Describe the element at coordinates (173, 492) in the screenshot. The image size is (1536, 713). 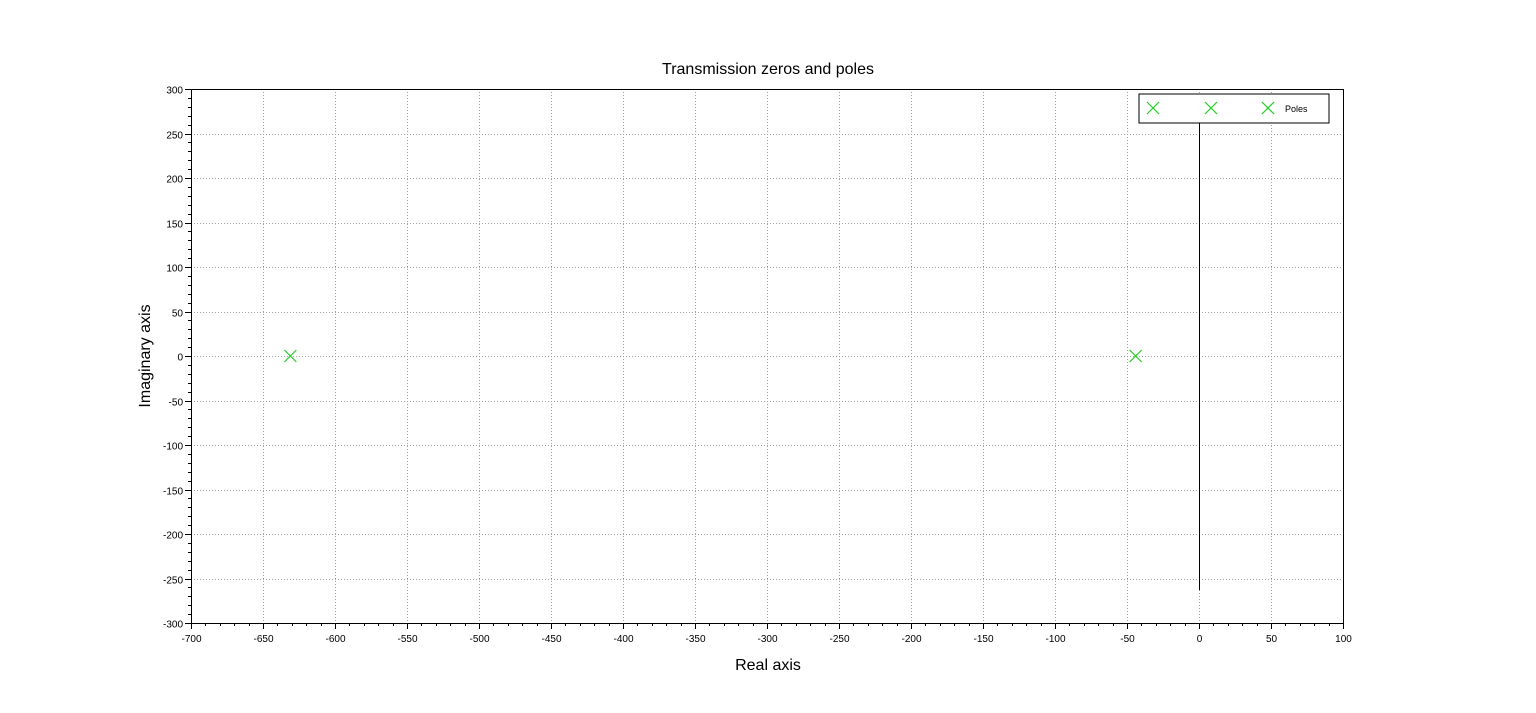
I see `y-tick-label: -150` at that location.